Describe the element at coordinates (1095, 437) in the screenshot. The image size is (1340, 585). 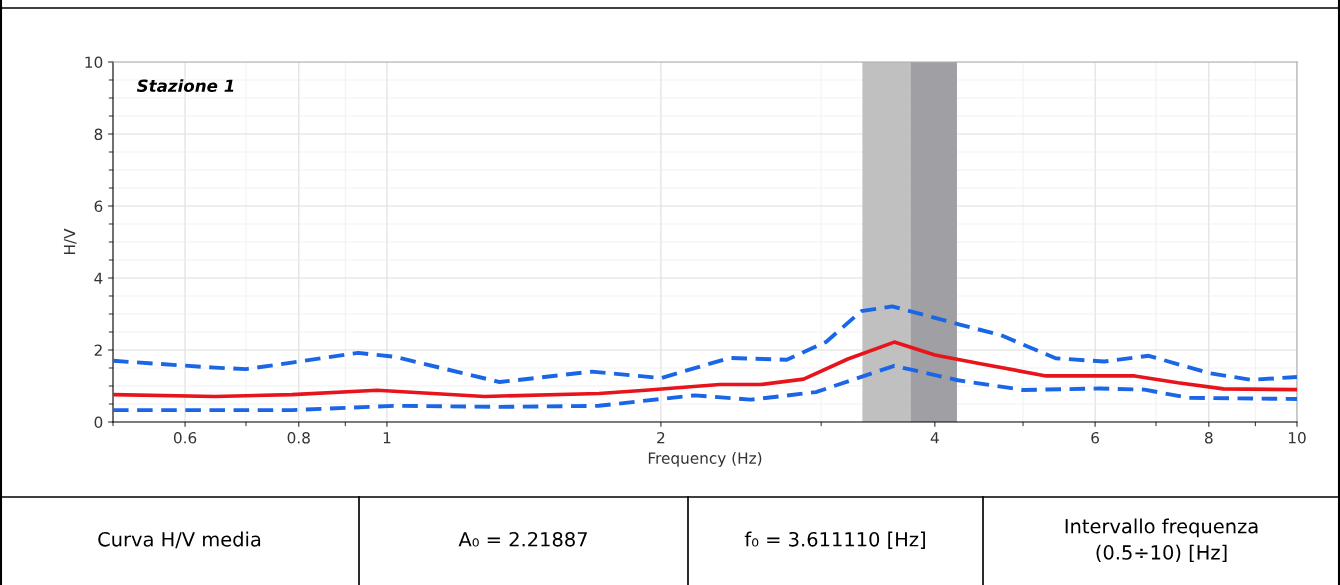
I see `x-tick-label: 6` at that location.